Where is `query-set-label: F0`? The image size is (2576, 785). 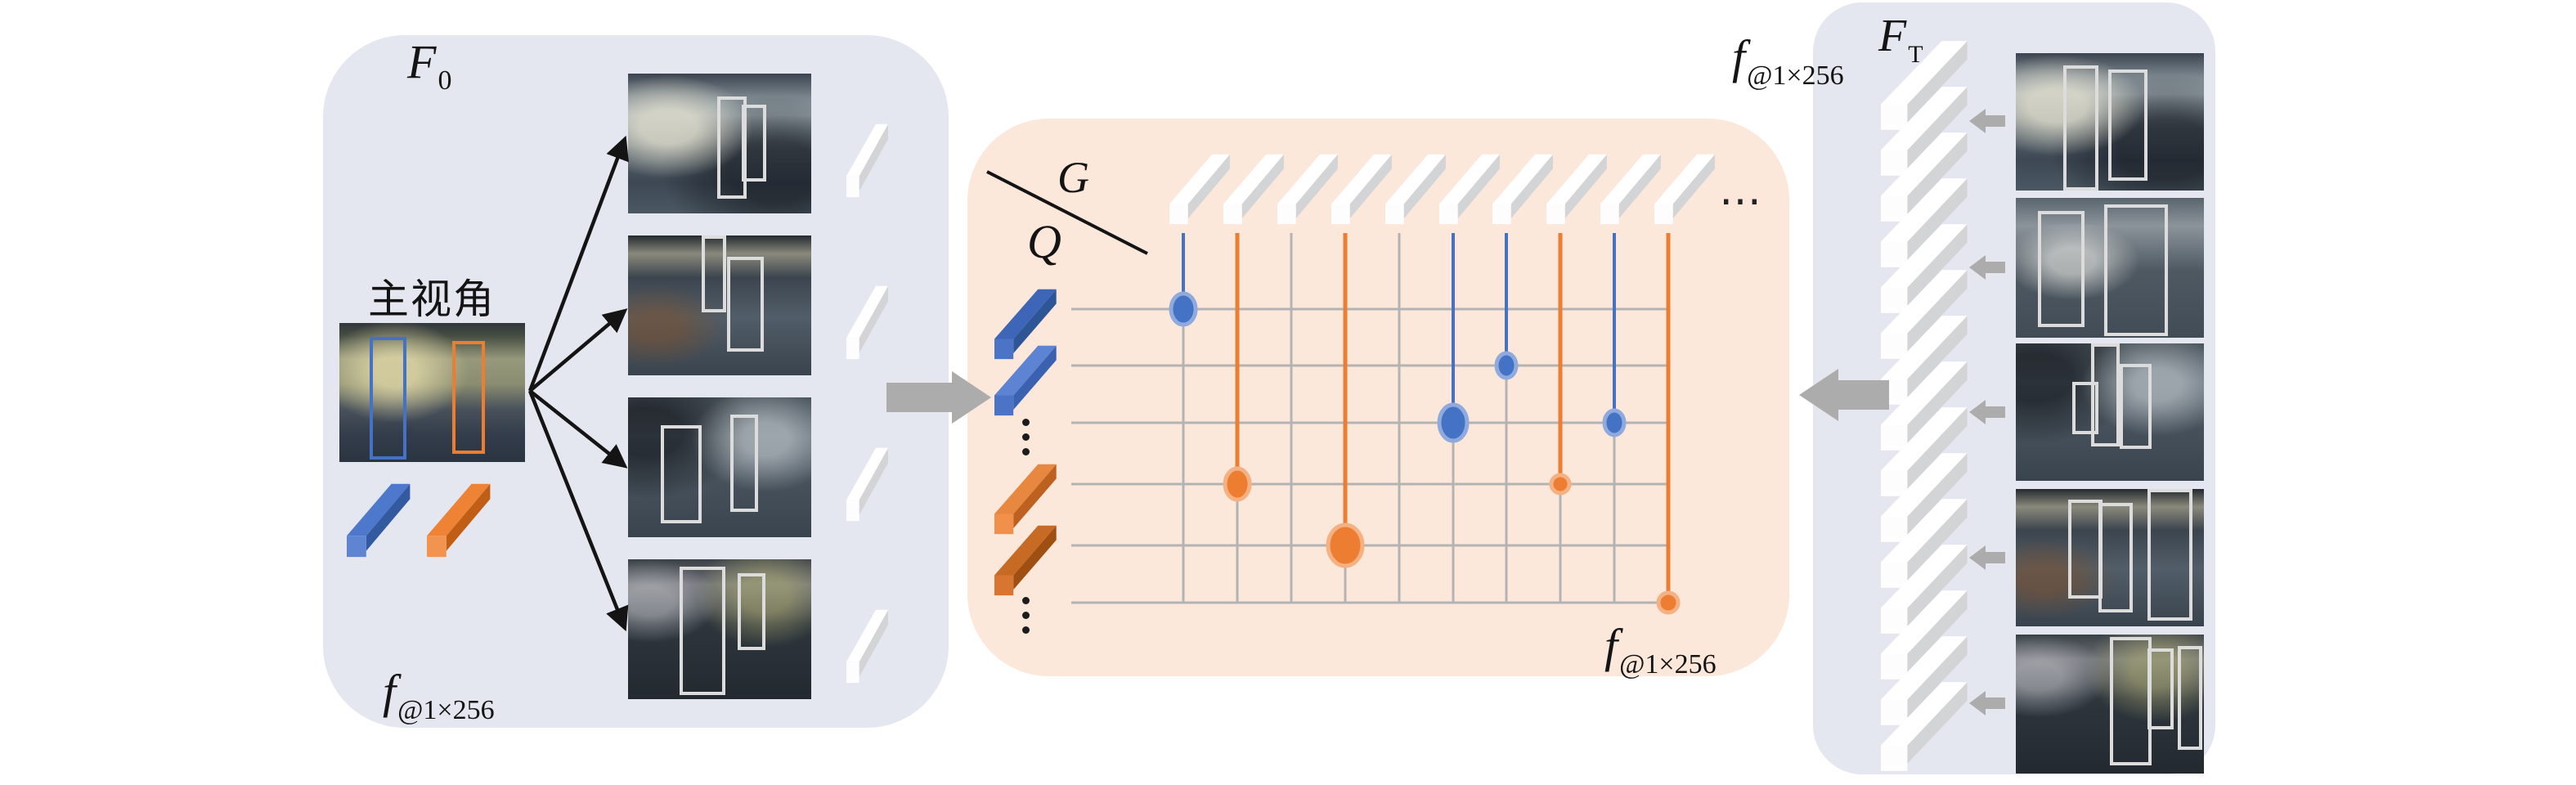
query-set-label: F0 is located at coordinates (429, 65).